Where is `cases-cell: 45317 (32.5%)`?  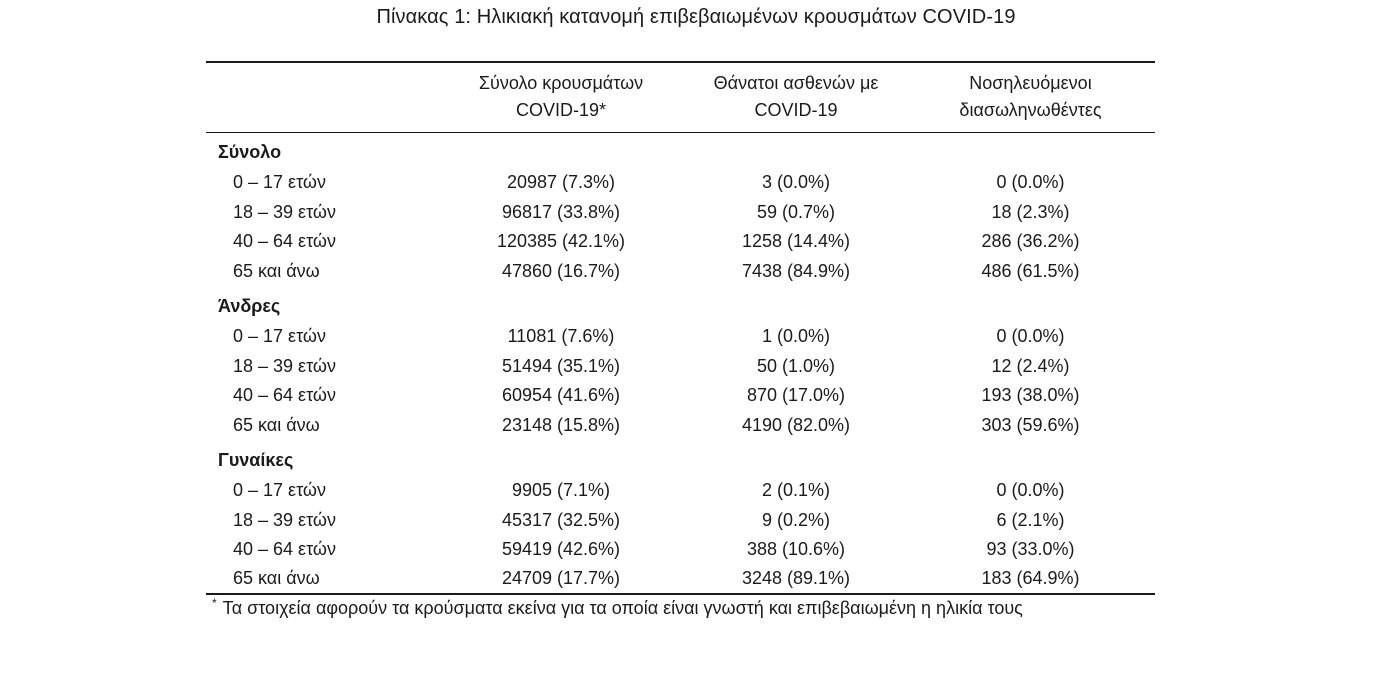
cases-cell: 45317 (32.5%) is located at coordinates (561, 519).